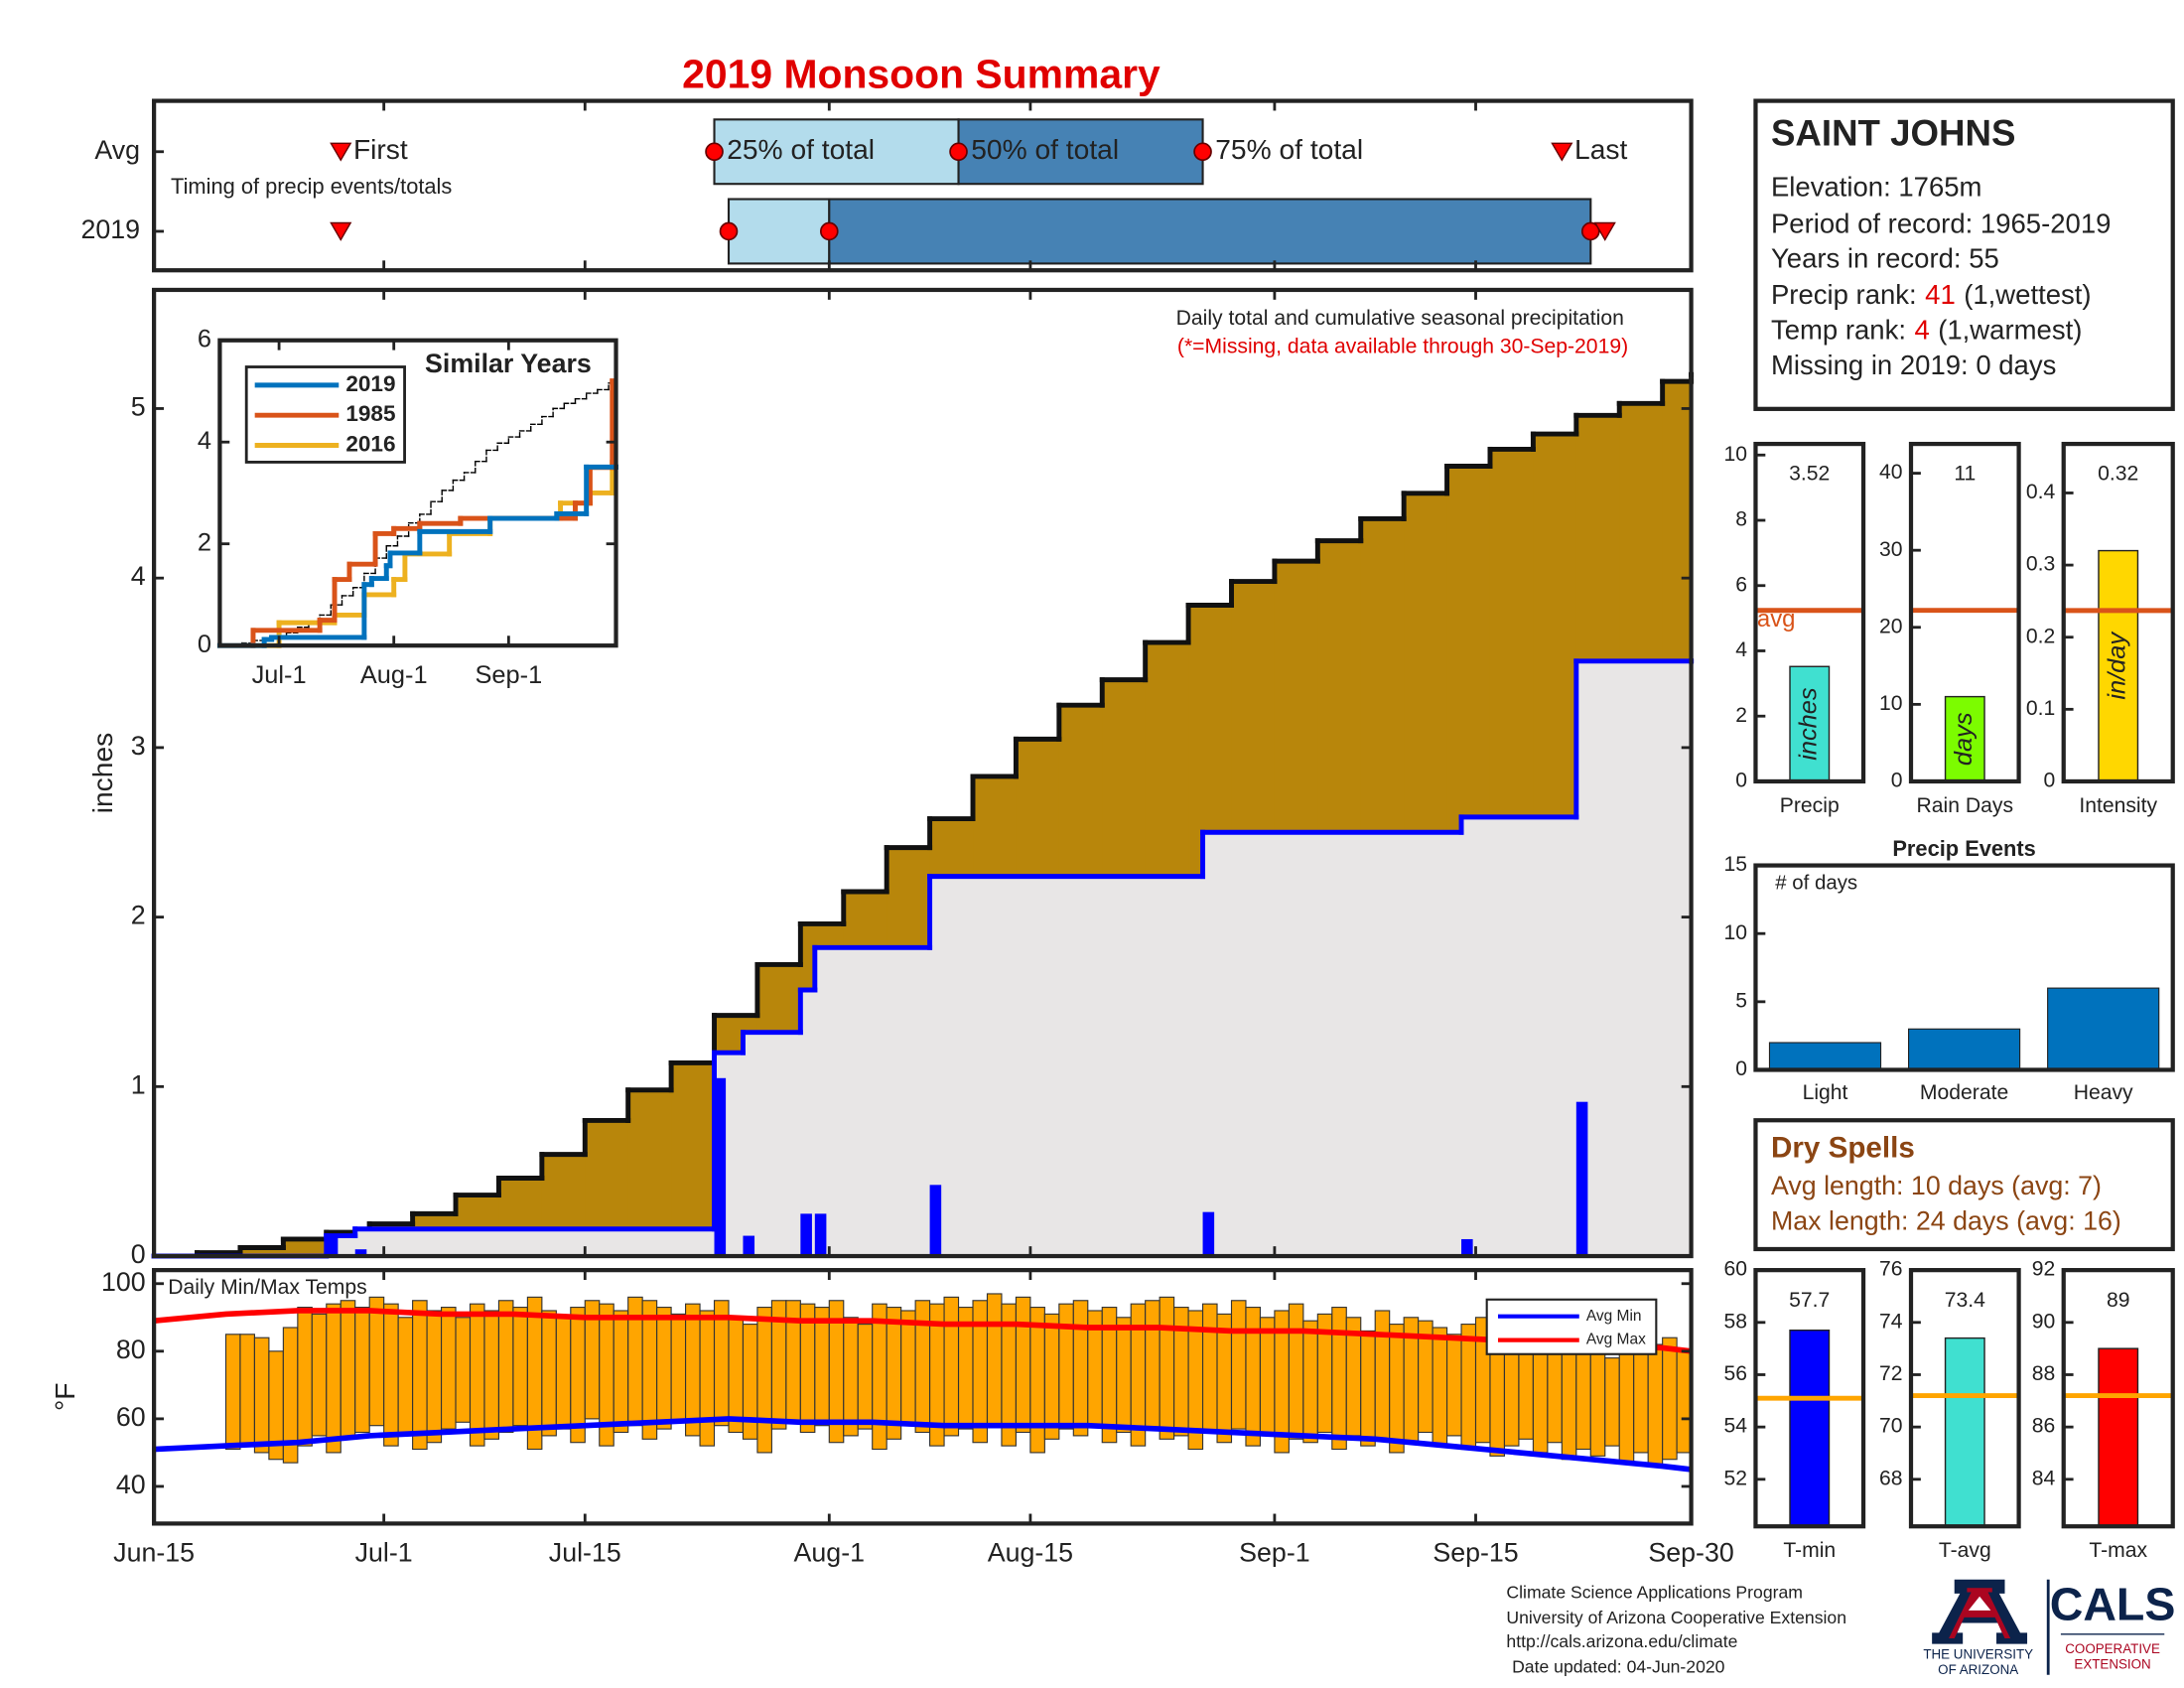  What do you see at coordinates (1045, 149) in the screenshot?
I see `timing-label: 50% of total` at bounding box center [1045, 149].